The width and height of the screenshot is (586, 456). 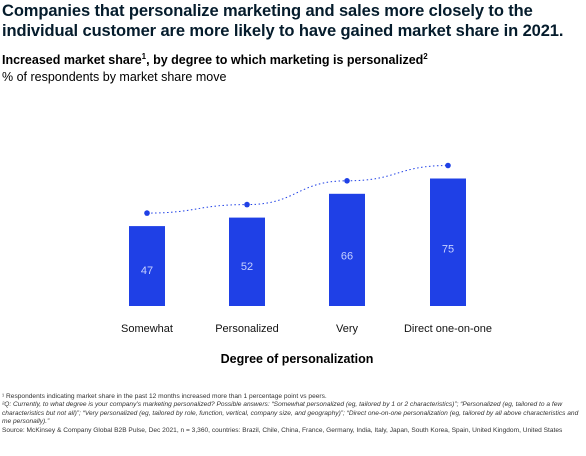 I want to click on category-label: Personalized, so click(x=247, y=329).